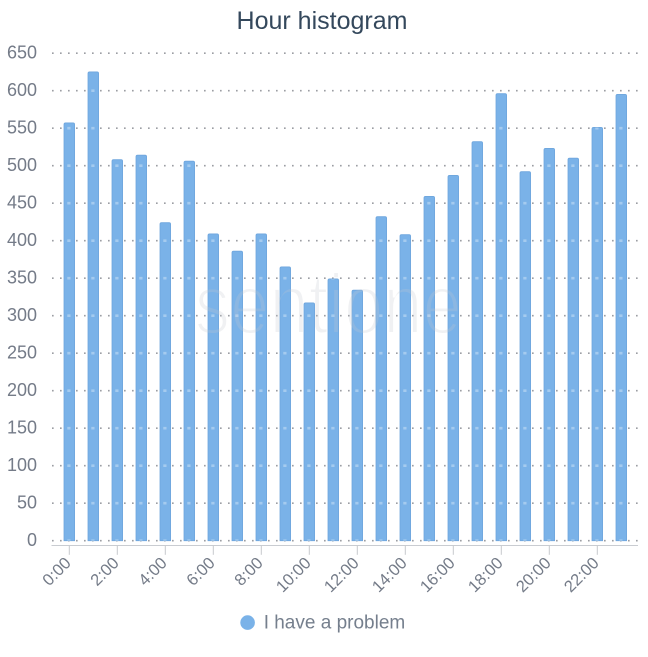 This screenshot has width=648, height=657. Describe the element at coordinates (22, 240) in the screenshot. I see `svg-text: 400` at that location.